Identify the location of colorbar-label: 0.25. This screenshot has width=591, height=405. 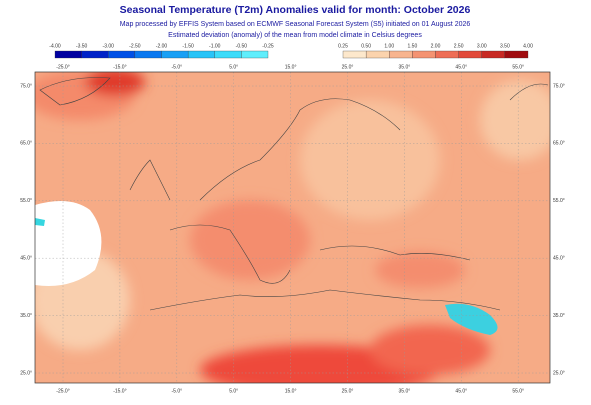
(343, 46).